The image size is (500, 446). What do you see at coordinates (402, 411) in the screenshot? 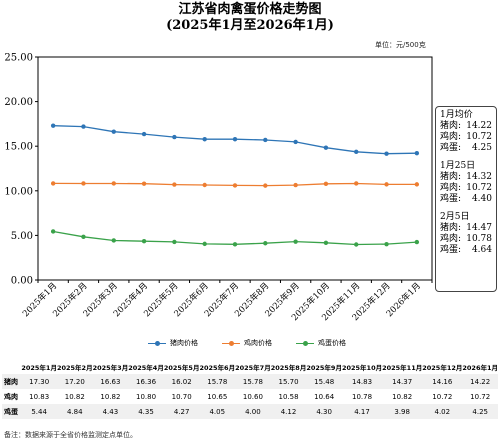
I see `table-cell: 3.98` at bounding box center [402, 411].